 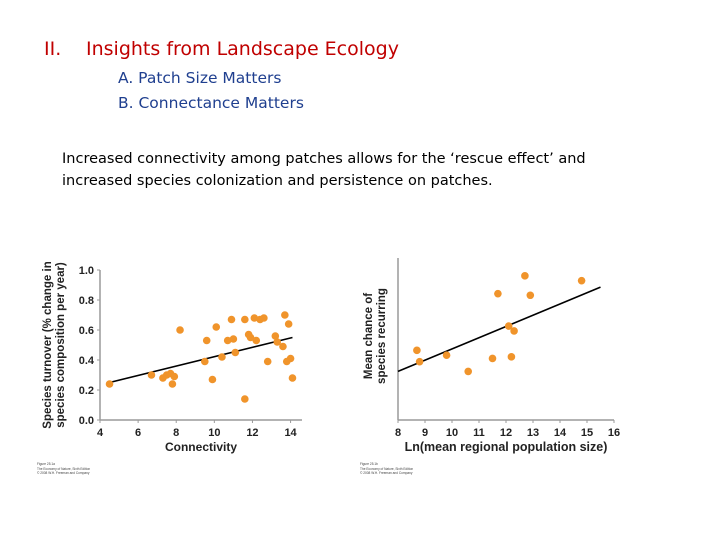 I want to click on x-tick-label: 16, so click(x=614, y=433).